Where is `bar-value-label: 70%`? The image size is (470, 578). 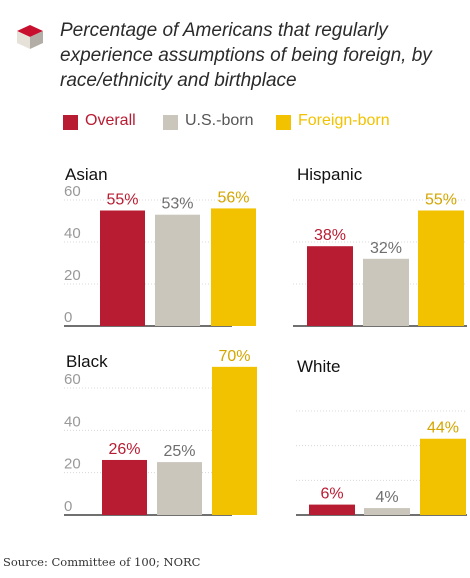 bar-value-label: 70% is located at coordinates (234, 356).